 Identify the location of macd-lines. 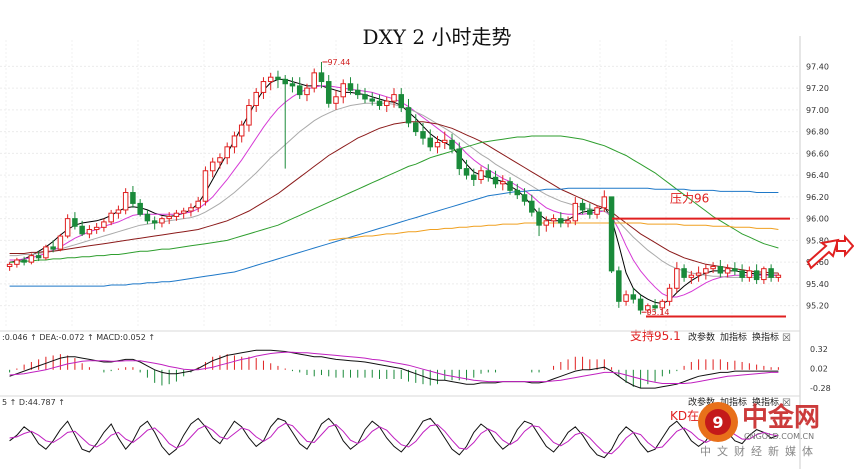
(394, 369).